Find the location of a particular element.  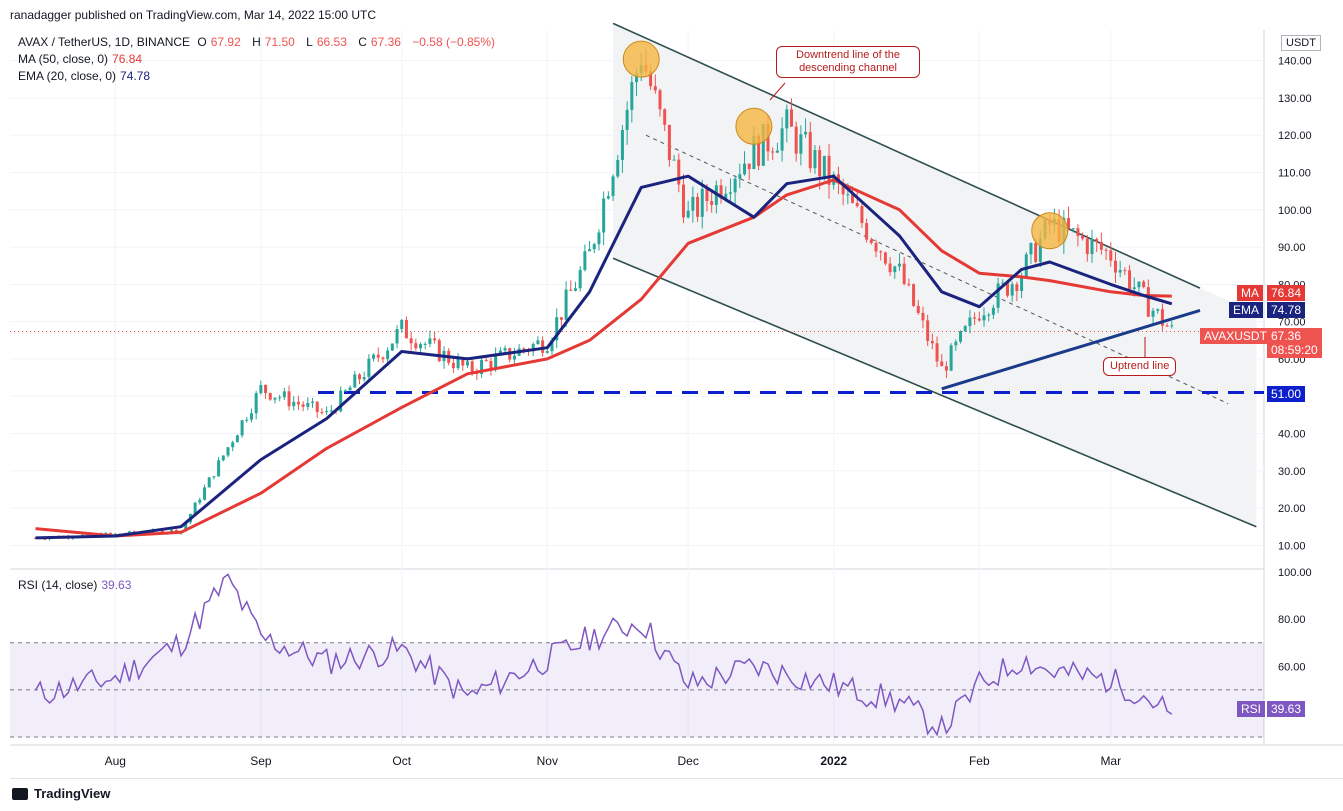

y-tick-label: 130.00 is located at coordinates (1295, 99).